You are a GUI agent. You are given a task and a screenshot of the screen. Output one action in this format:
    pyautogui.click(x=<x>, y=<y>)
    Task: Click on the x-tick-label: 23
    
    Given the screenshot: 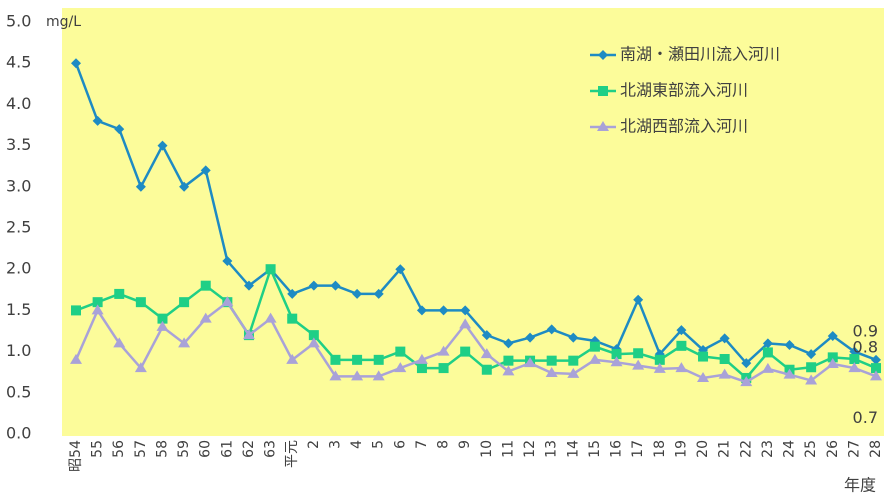 What is the action you would take?
    pyautogui.click(x=768, y=449)
    